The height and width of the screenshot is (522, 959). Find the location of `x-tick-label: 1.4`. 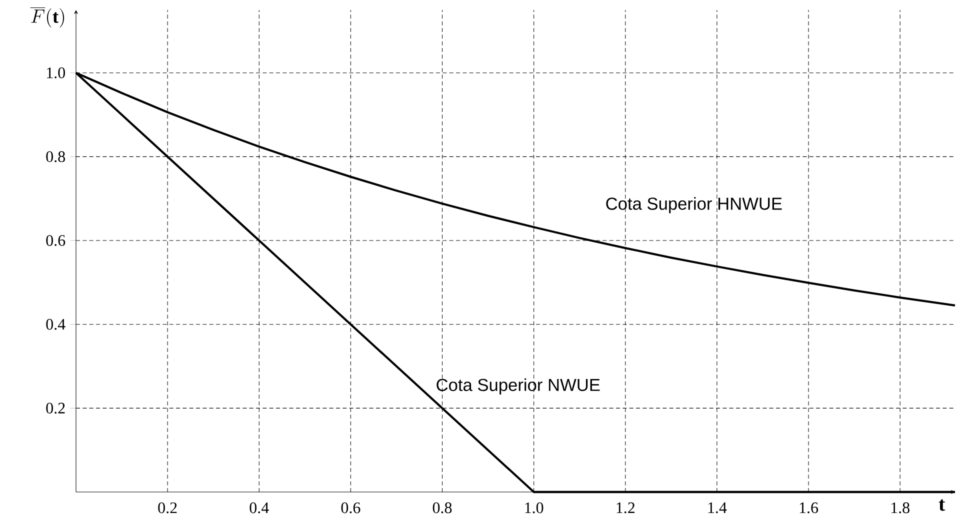

x-tick-label: 1.4 is located at coordinates (717, 508).